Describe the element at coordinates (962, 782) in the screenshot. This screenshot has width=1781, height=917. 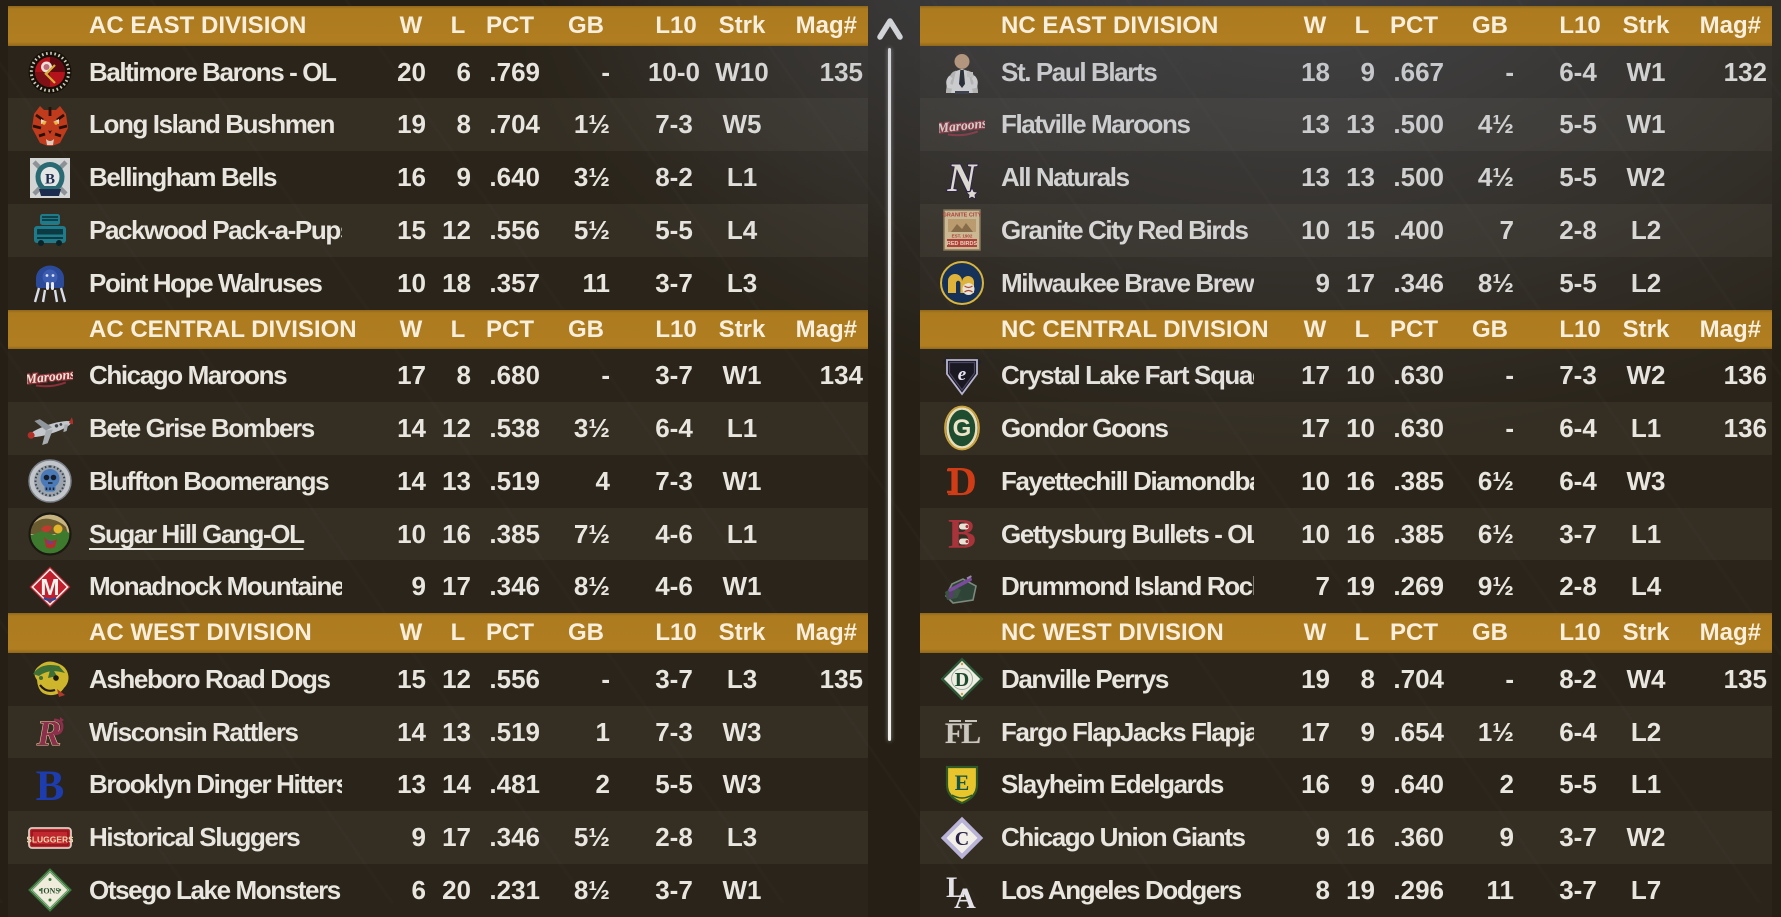
I see `svg-text: E` at that location.